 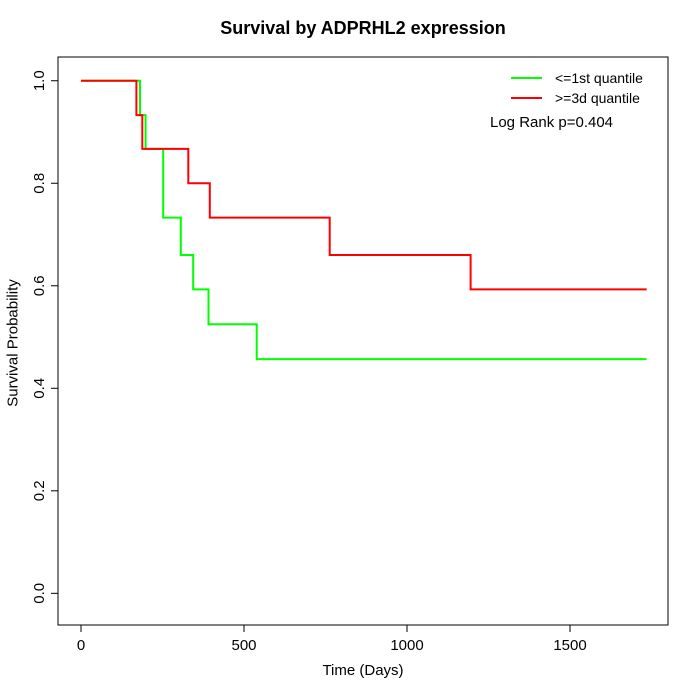 I want to click on legend-item: >=3d quantile, so click(x=577, y=98).